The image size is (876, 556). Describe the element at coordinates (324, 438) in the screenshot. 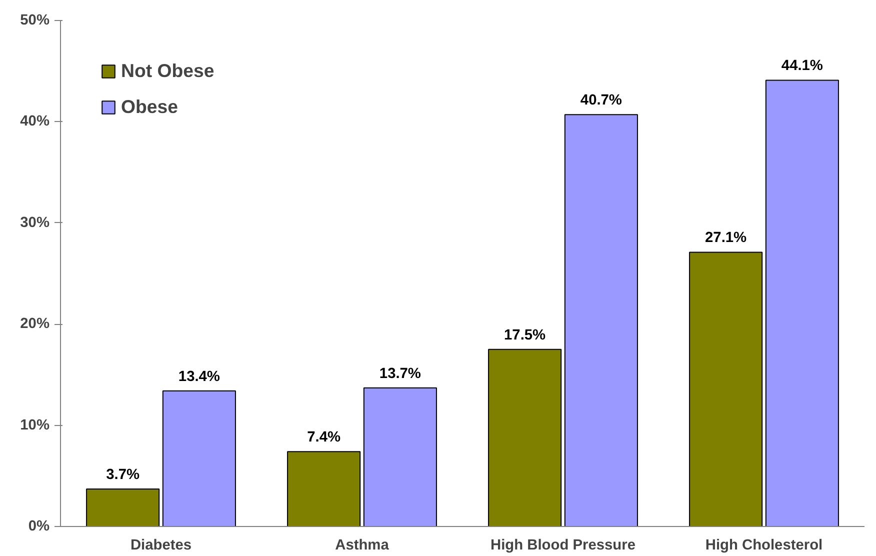

I see `data-label: 7.4%` at that location.